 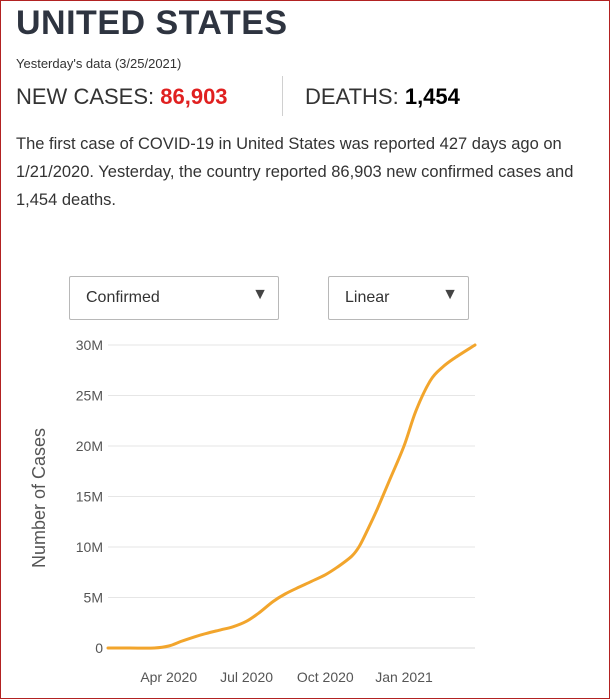 I want to click on new-cases-value: 86,903, so click(x=194, y=96).